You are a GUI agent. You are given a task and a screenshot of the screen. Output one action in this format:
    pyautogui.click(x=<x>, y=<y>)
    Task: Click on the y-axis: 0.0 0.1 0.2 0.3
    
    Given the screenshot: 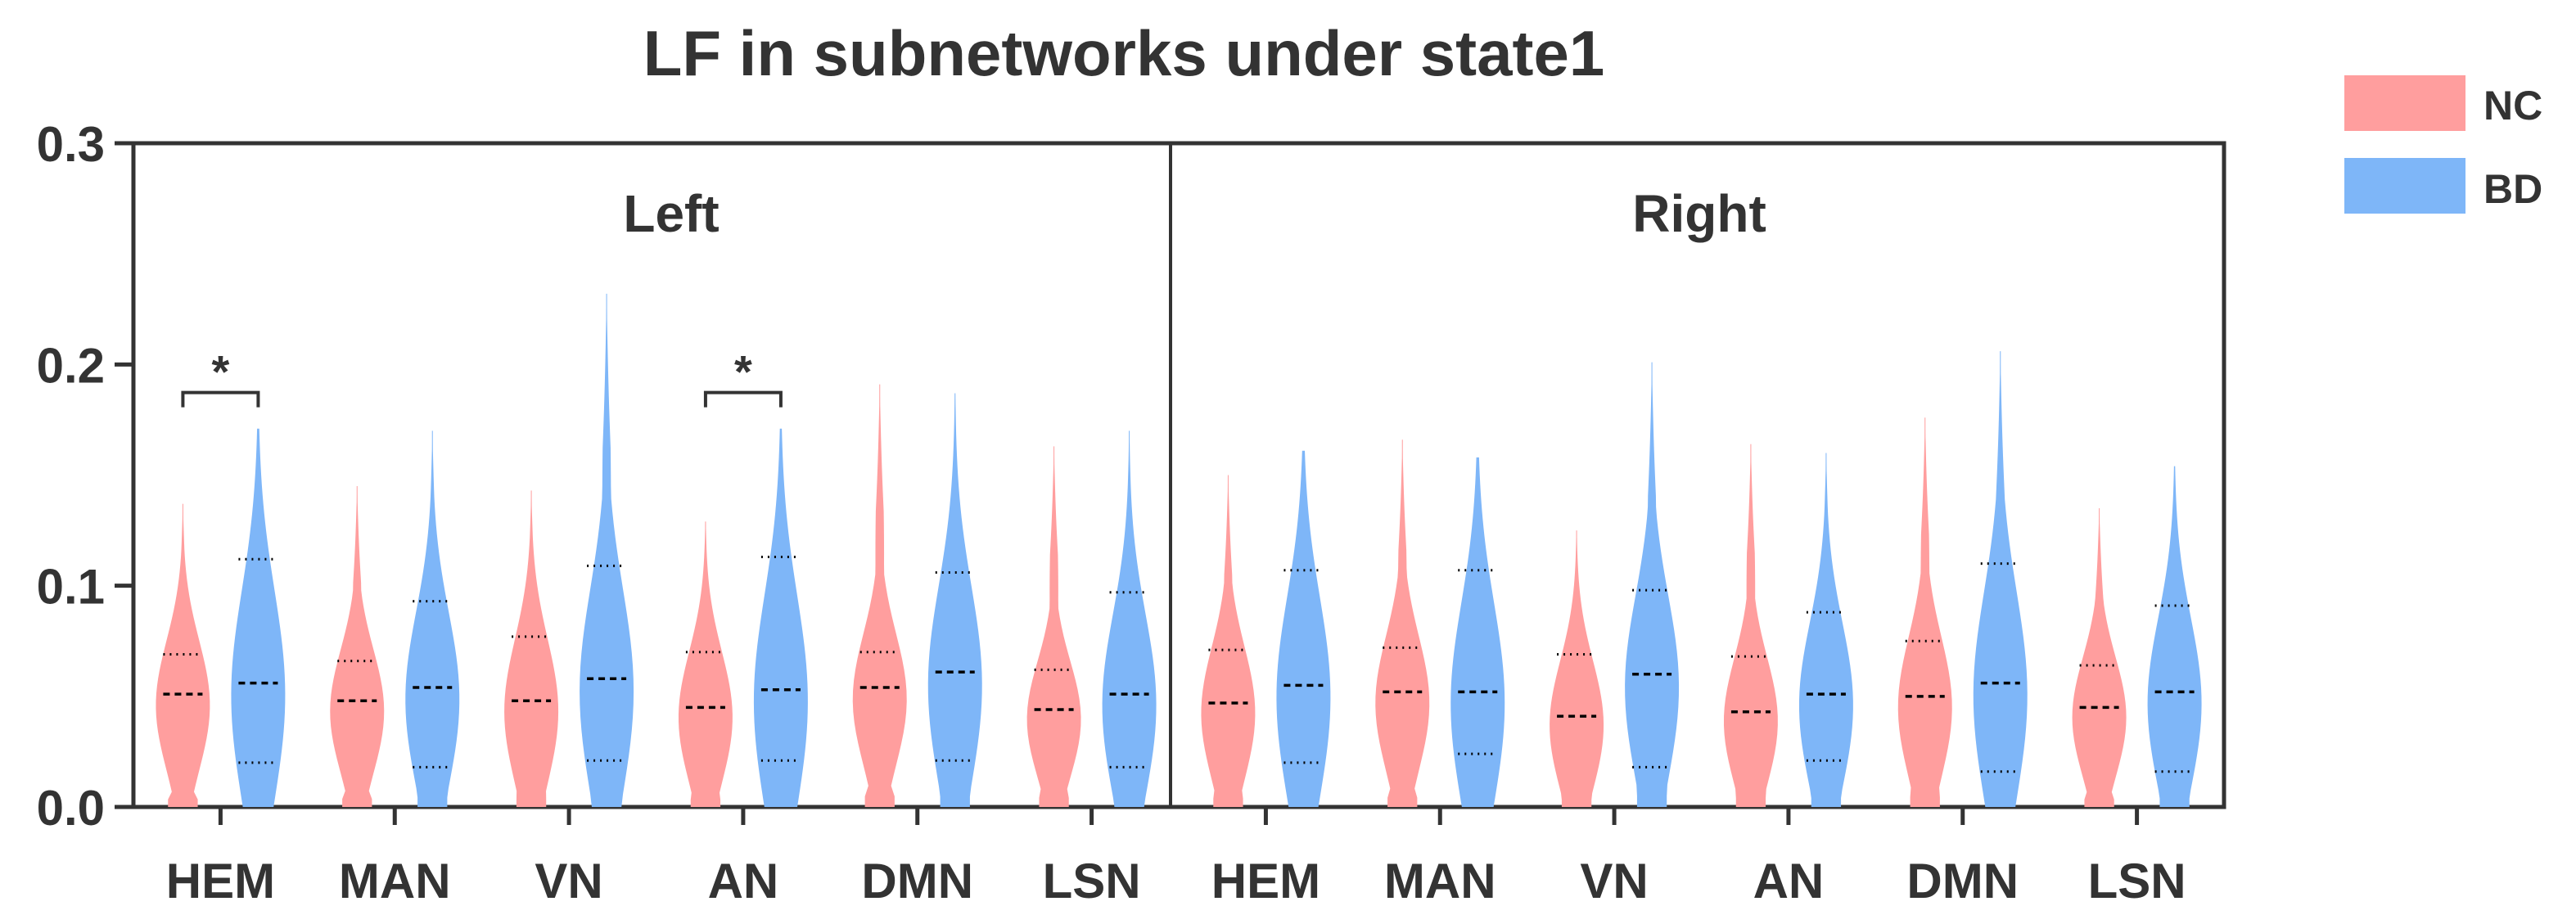 What is the action you would take?
    pyautogui.click(x=85, y=476)
    